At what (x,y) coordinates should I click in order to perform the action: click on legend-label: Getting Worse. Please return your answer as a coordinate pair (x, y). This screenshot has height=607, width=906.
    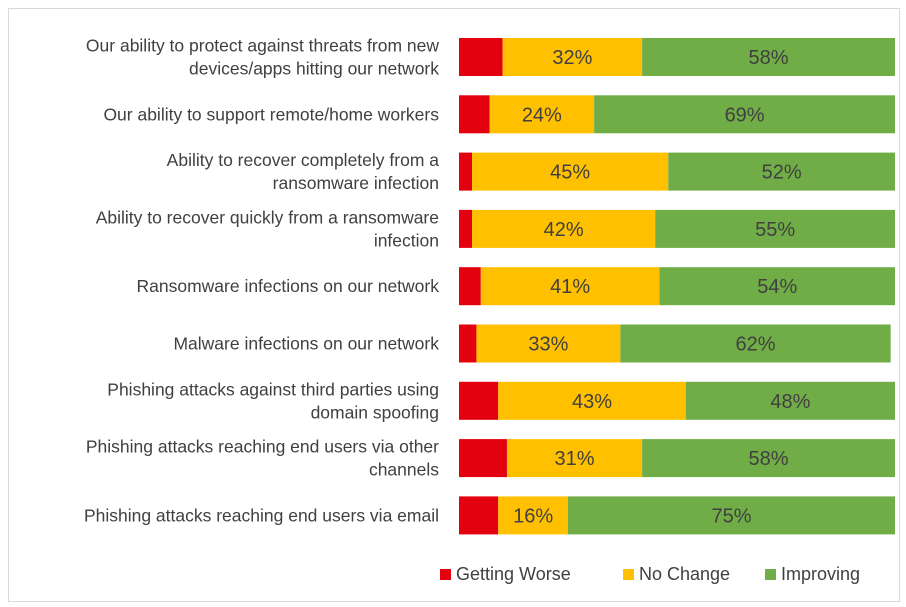
    Looking at the image, I should click on (513, 574).